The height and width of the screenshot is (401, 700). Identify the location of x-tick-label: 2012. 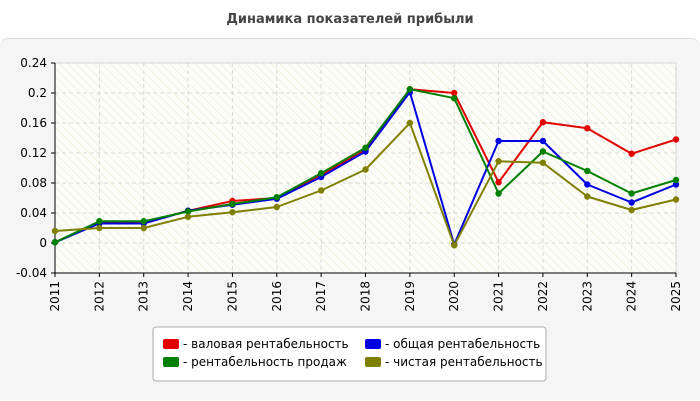
(99, 296).